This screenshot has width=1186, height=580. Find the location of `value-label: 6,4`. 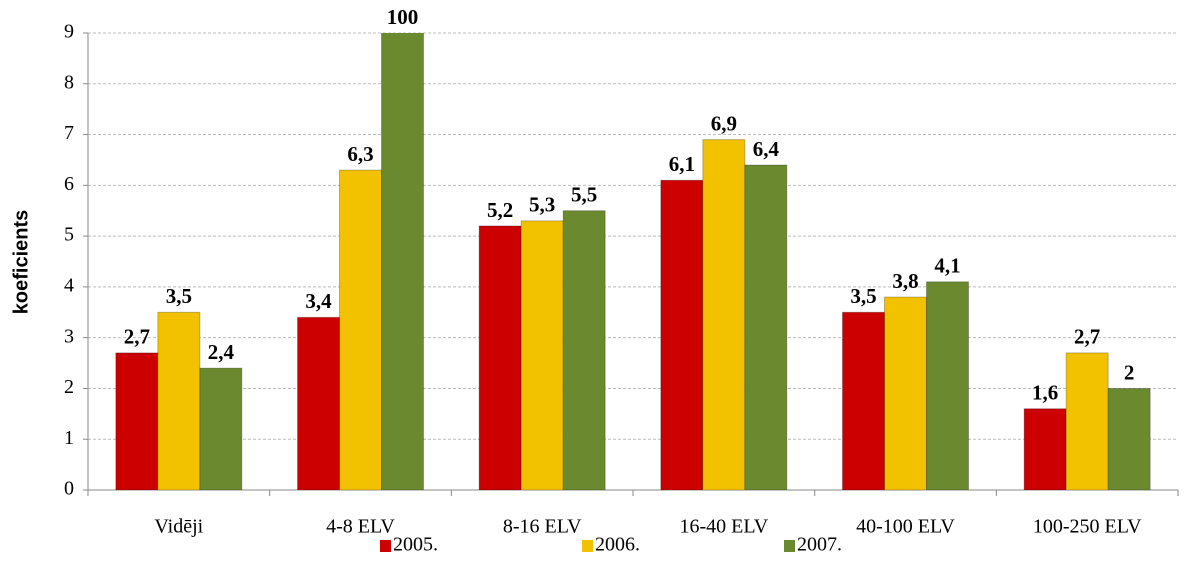

value-label: 6,4 is located at coordinates (766, 149).